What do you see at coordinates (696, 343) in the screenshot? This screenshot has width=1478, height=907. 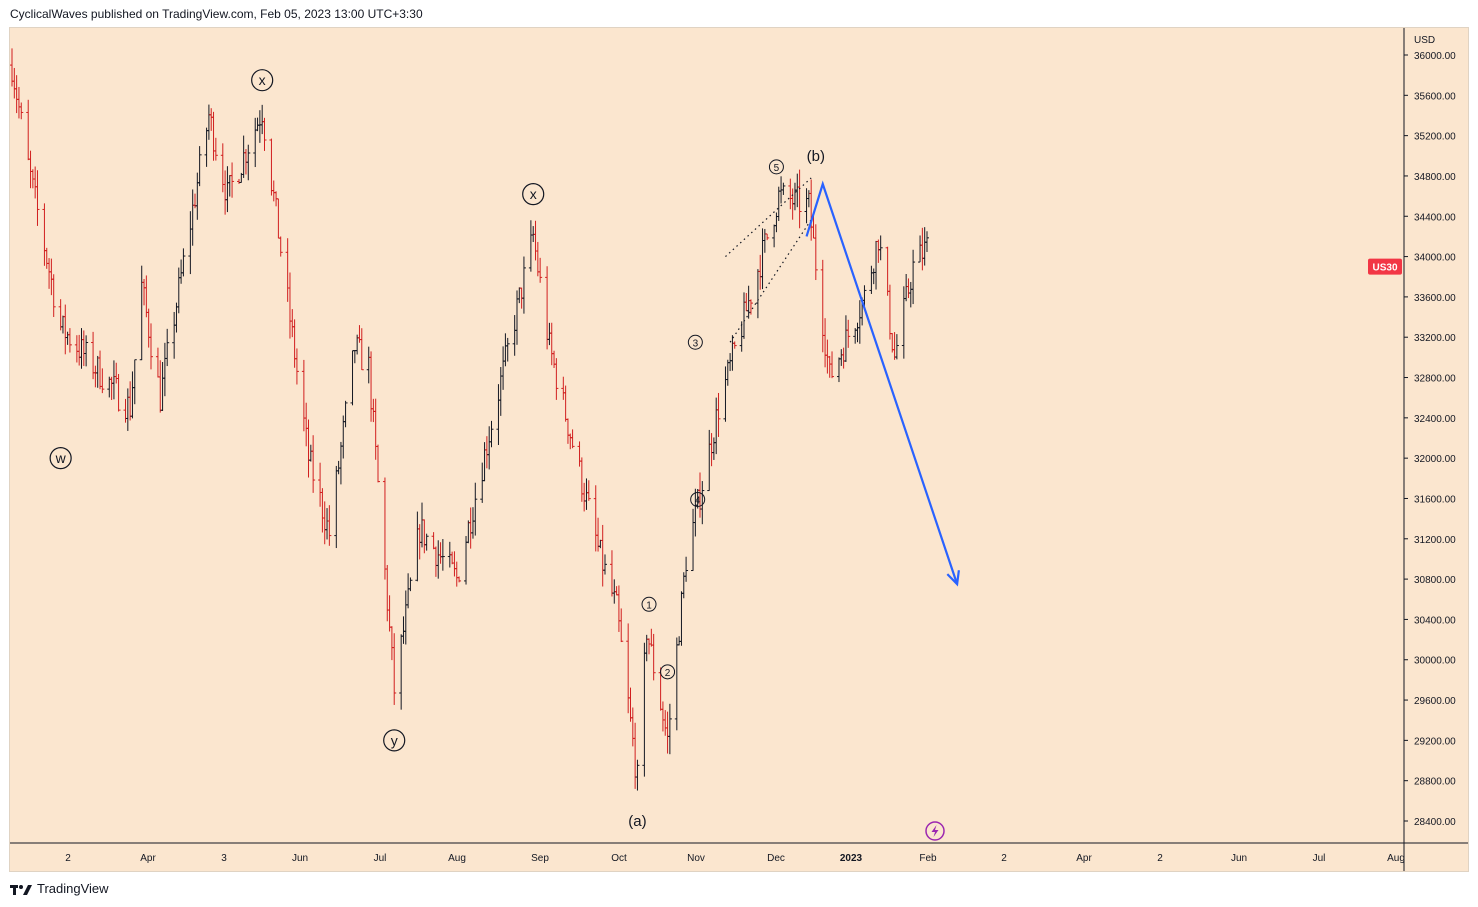 I see `subwave-label-3: 3` at bounding box center [696, 343].